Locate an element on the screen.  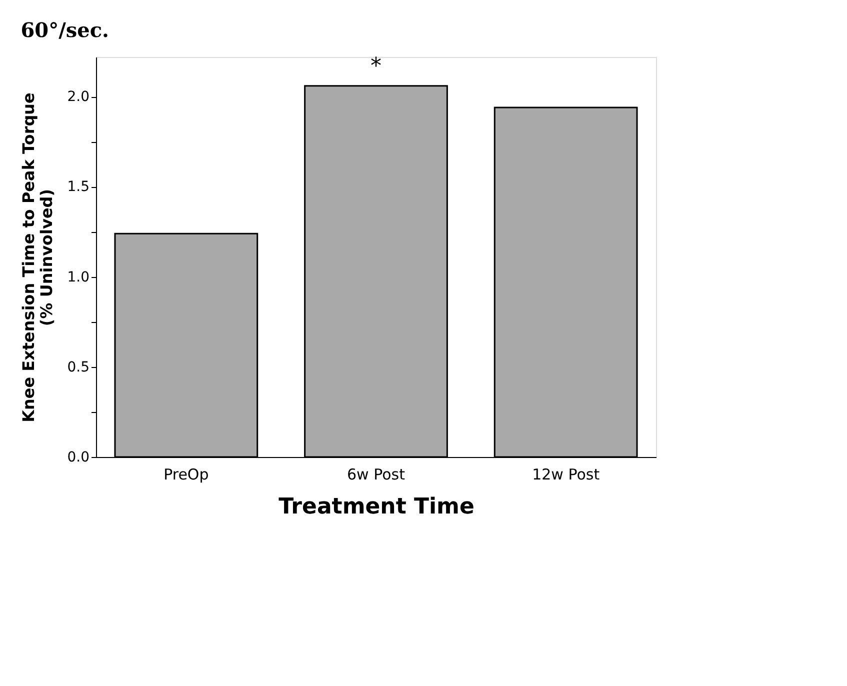
x-tick-label: PreOp is located at coordinates (186, 475).